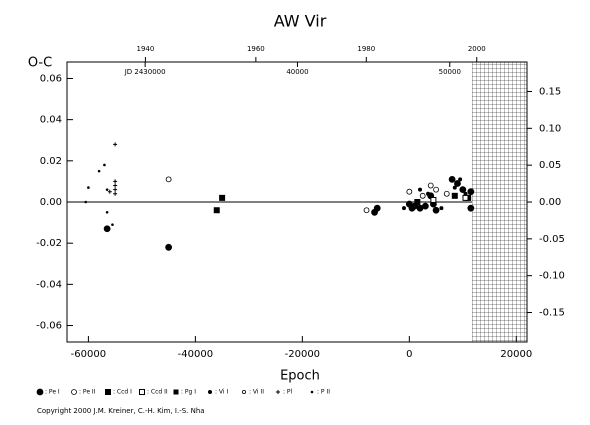 Image resolution: width=590 pixels, height=425 pixels. I want to click on year-tick-label: 1960, so click(256, 49).